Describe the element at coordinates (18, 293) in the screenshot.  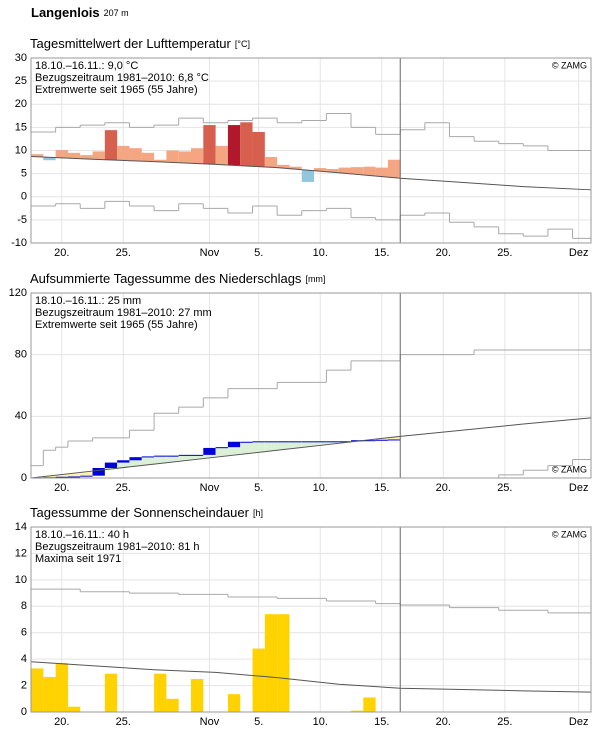
I see `y-tick-label: 120` at that location.